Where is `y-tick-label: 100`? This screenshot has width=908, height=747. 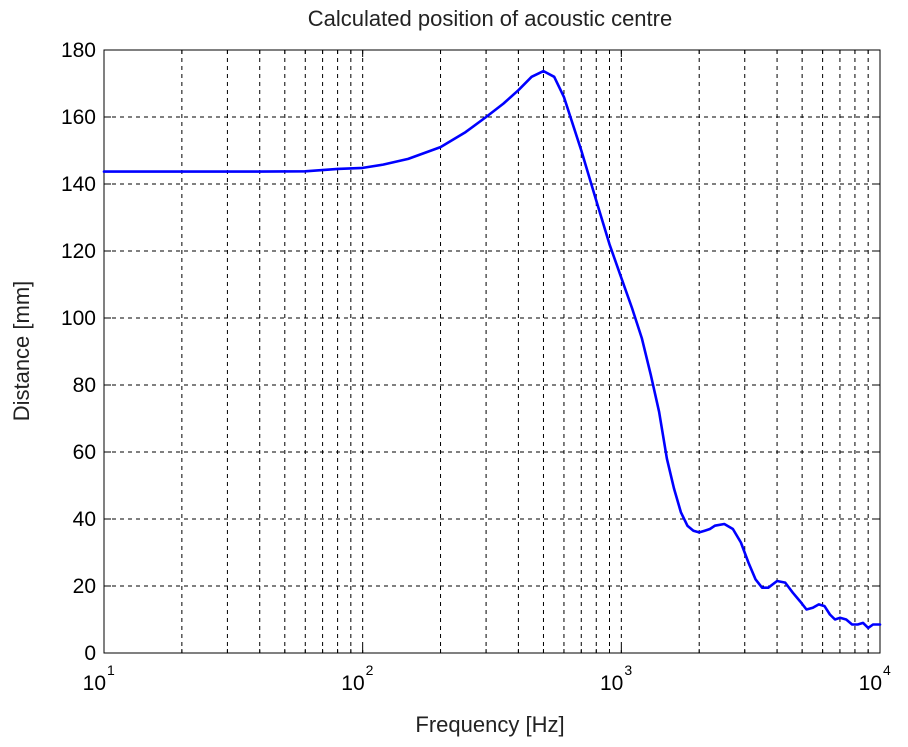
y-tick-label: 100 is located at coordinates (78, 318).